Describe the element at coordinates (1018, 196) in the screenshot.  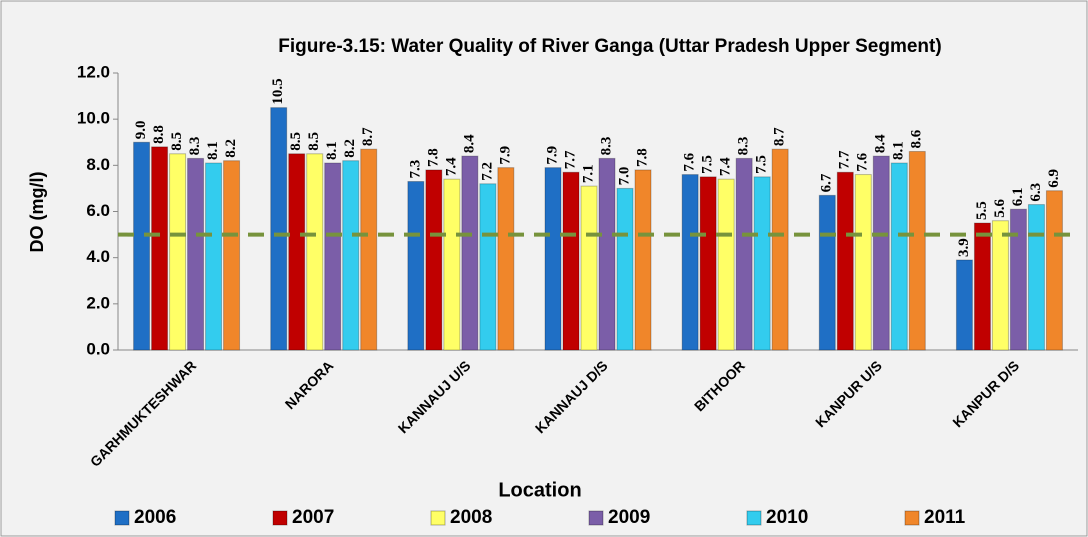
I see `value-label: 6.1` at that location.